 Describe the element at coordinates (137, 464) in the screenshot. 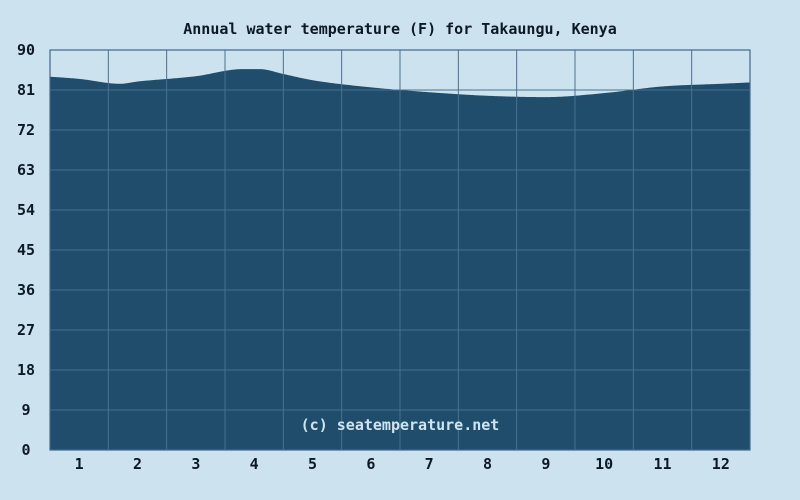

I see `x-axis-month-label: 2` at that location.